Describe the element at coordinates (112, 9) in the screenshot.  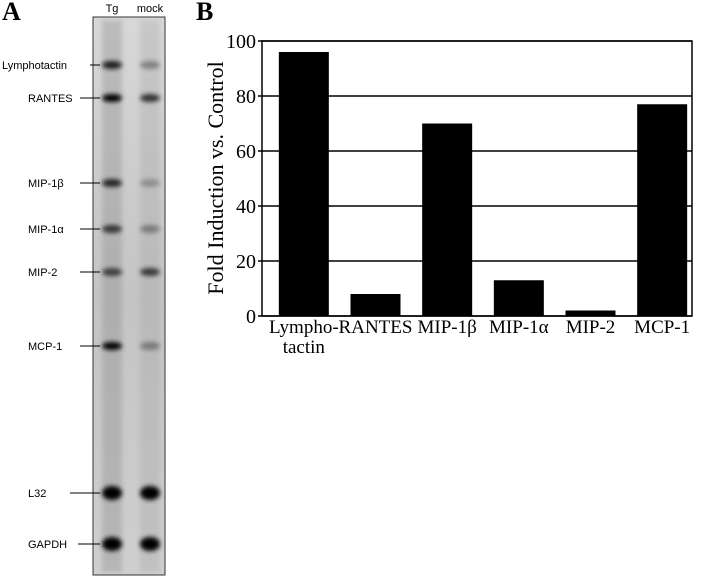
I see `lane-label: Tg` at that location.